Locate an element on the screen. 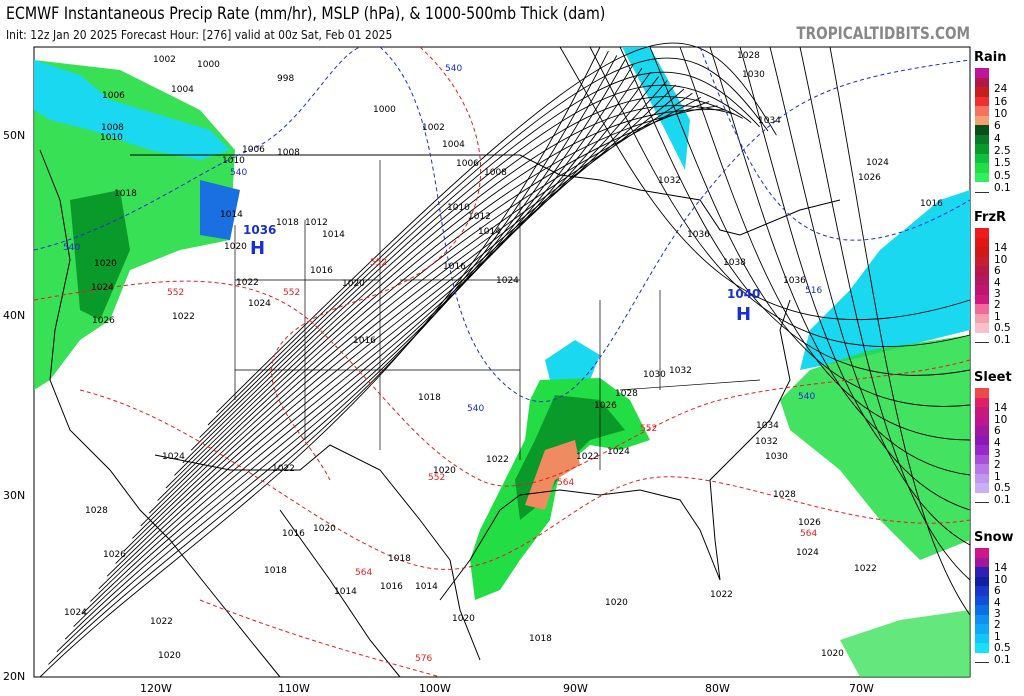  isobar-label: 998 is located at coordinates (285, 79).